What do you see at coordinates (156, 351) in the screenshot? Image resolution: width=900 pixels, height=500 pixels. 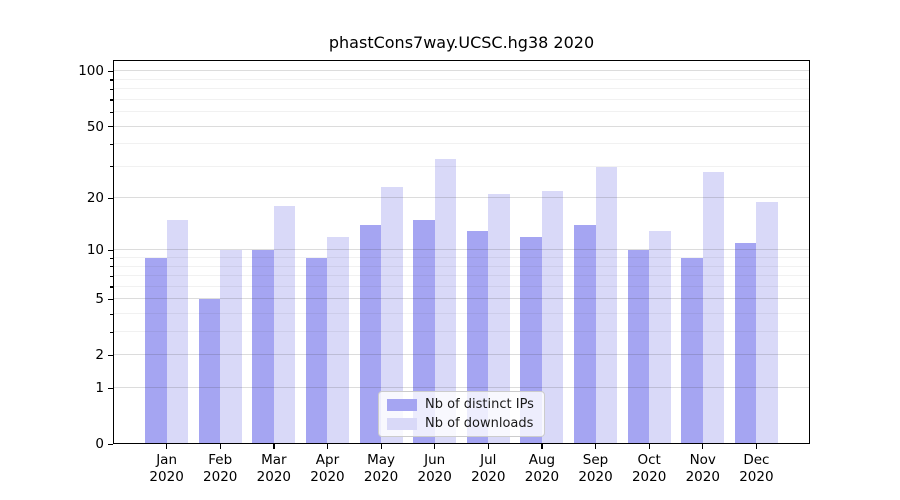 I see `bar-distinct-ips-jan` at bounding box center [156, 351].